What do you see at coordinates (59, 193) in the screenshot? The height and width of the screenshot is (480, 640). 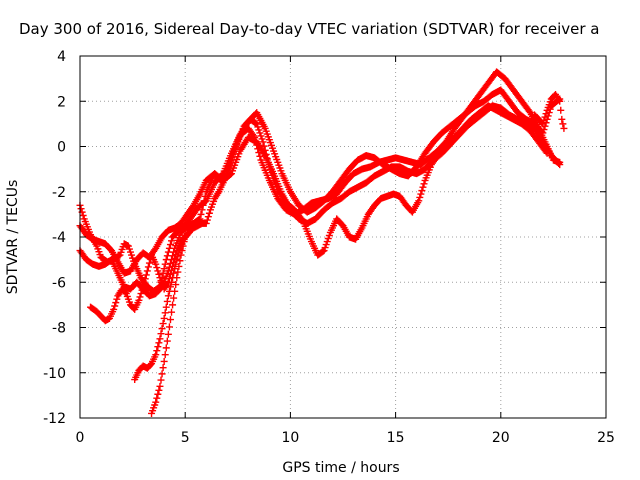 I see `y-tick-label: -2` at bounding box center [59, 193].